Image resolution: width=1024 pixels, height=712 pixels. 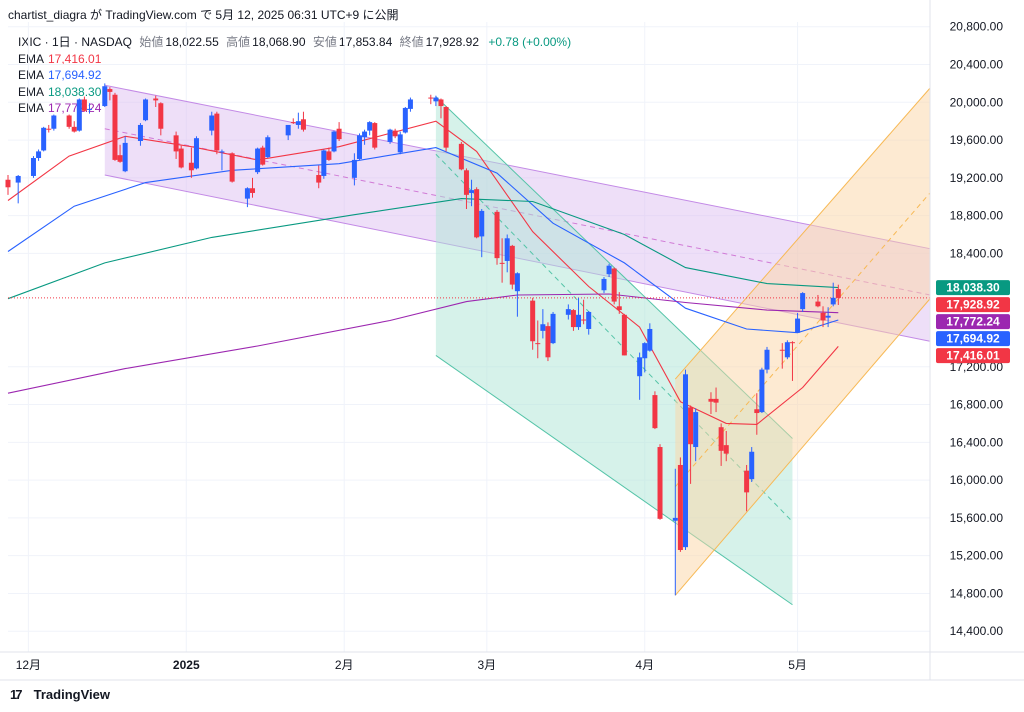 What do you see at coordinates (186, 665) in the screenshot?
I see `x-tick-label: 2025` at bounding box center [186, 665].